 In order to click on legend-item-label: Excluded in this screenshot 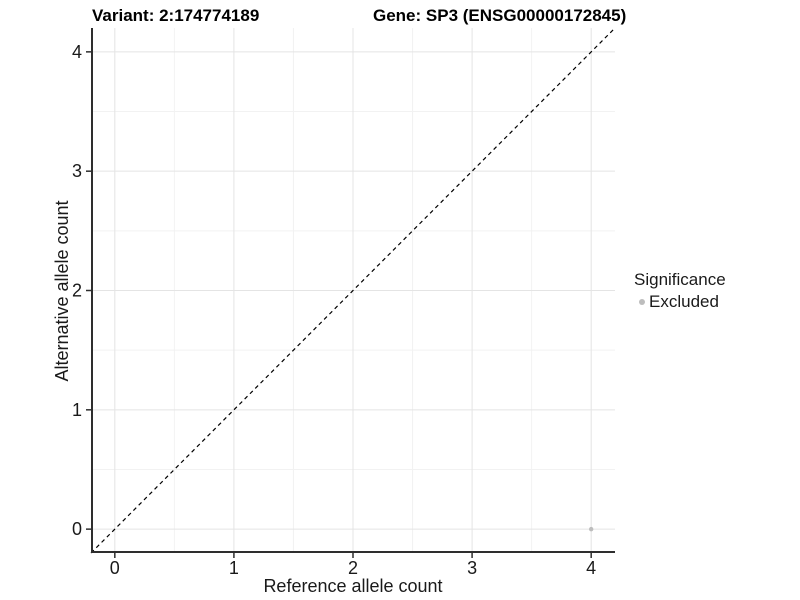, I will do `click(684, 301)`.